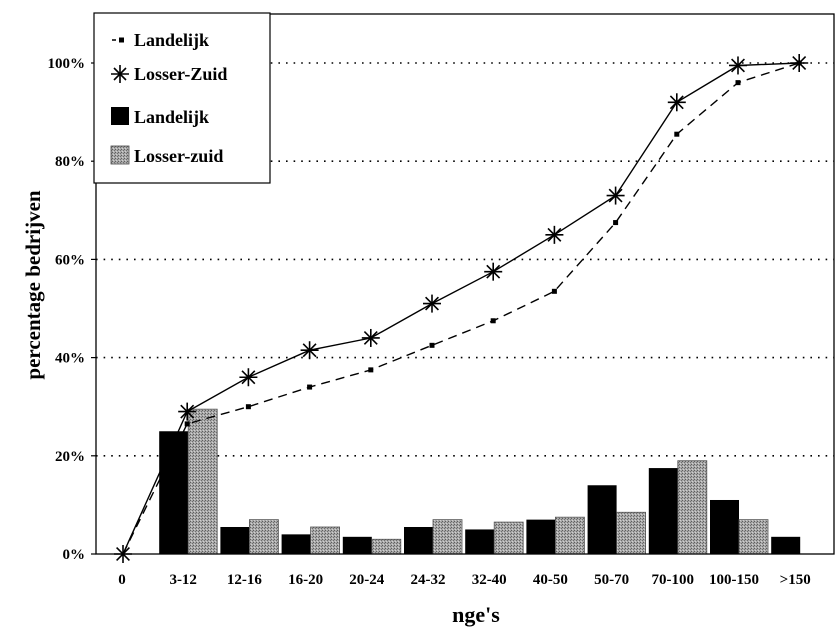 Image resolution: width=837 pixels, height=631 pixels. I want to click on legend-entry-landelijk-line: Landelijk, so click(160, 40).